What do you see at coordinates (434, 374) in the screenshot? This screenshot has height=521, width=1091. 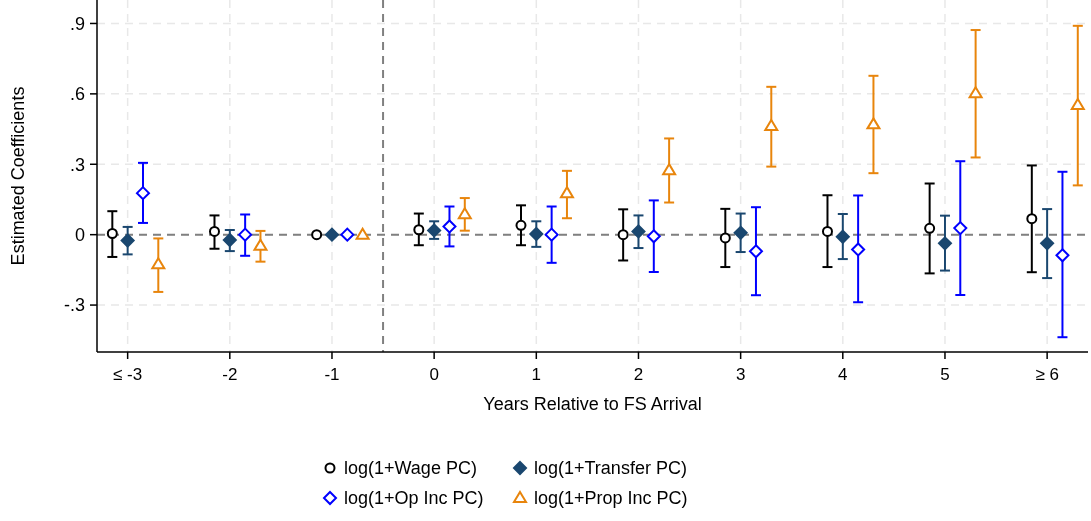 I see `x-tick-label: 0` at bounding box center [434, 374].